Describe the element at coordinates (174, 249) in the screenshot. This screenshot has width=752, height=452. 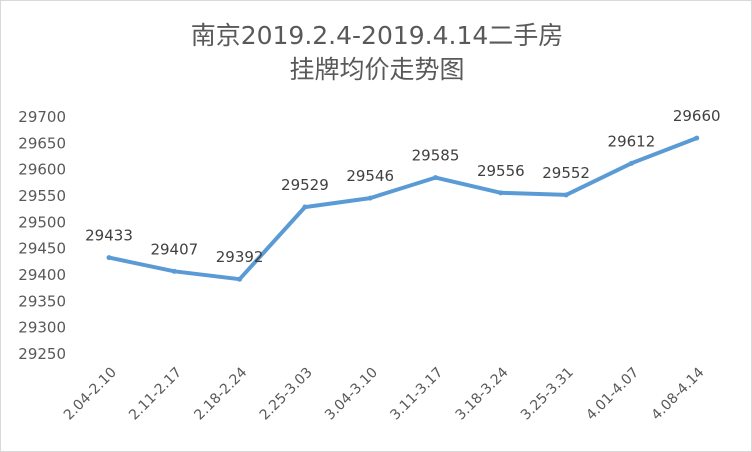
I see `data-label: 29407` at that location.